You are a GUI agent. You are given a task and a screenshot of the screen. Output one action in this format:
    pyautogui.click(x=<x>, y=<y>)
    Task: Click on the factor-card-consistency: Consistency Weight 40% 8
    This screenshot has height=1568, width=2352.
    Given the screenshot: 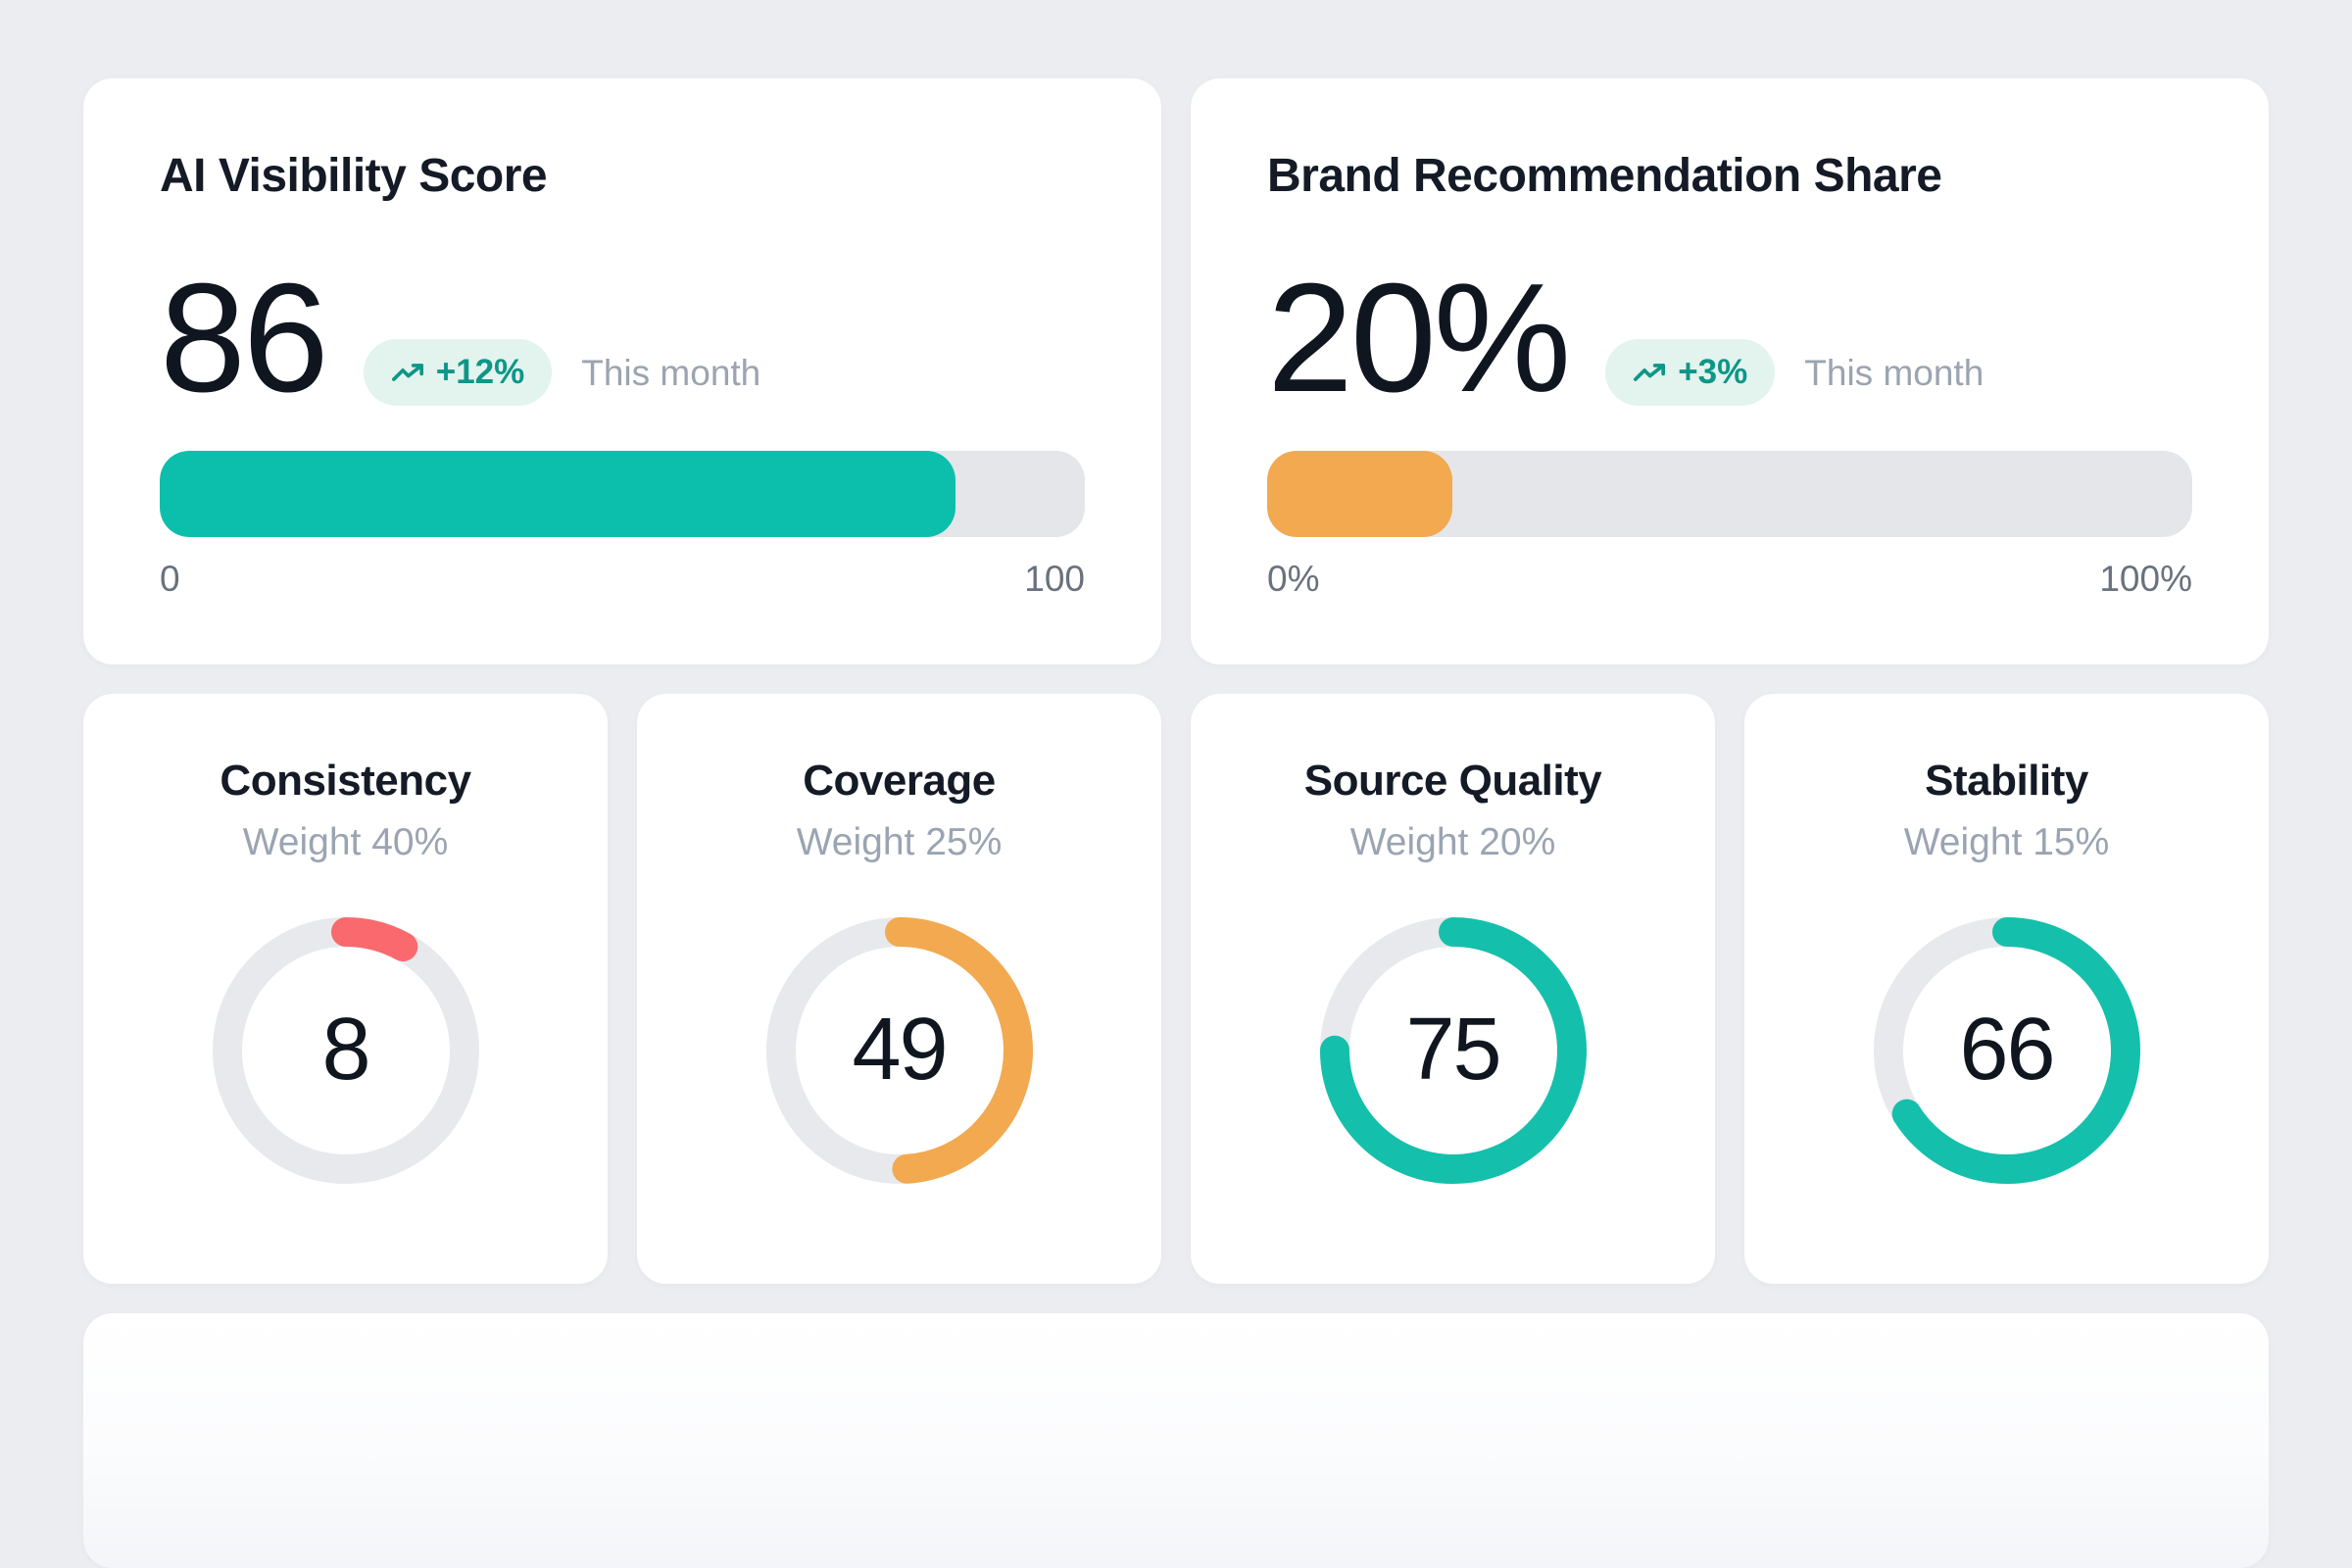 What is the action you would take?
    pyautogui.click(x=345, y=988)
    